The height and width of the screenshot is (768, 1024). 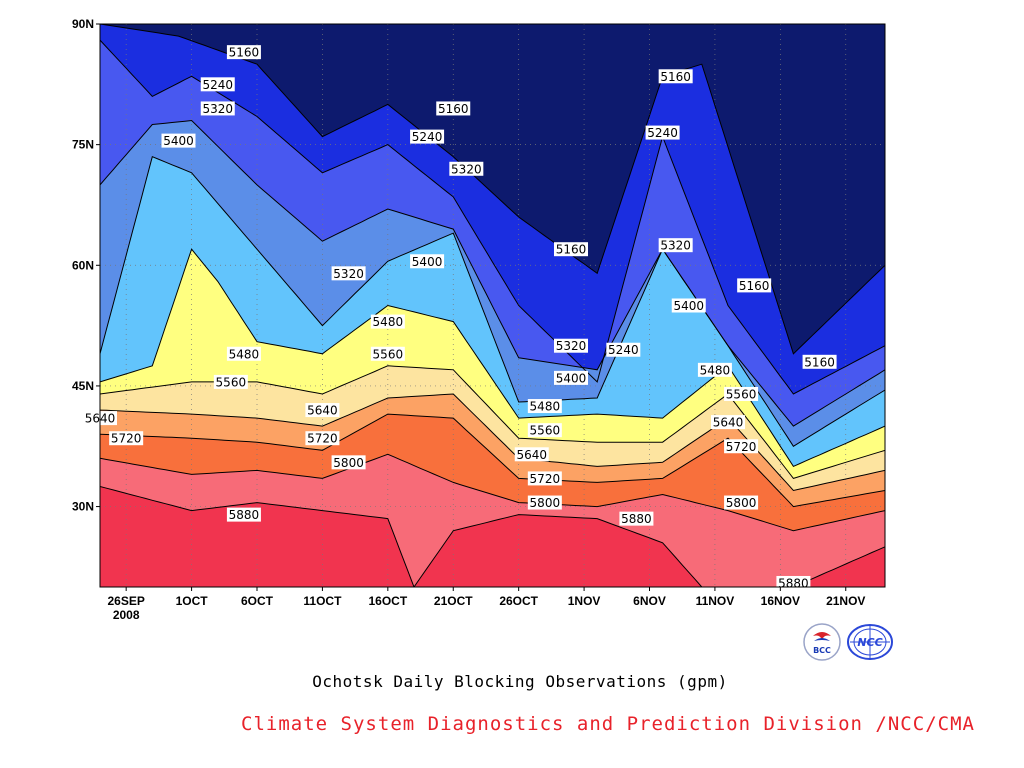 I want to click on x-tick-label: 21OCT, so click(x=453, y=601).